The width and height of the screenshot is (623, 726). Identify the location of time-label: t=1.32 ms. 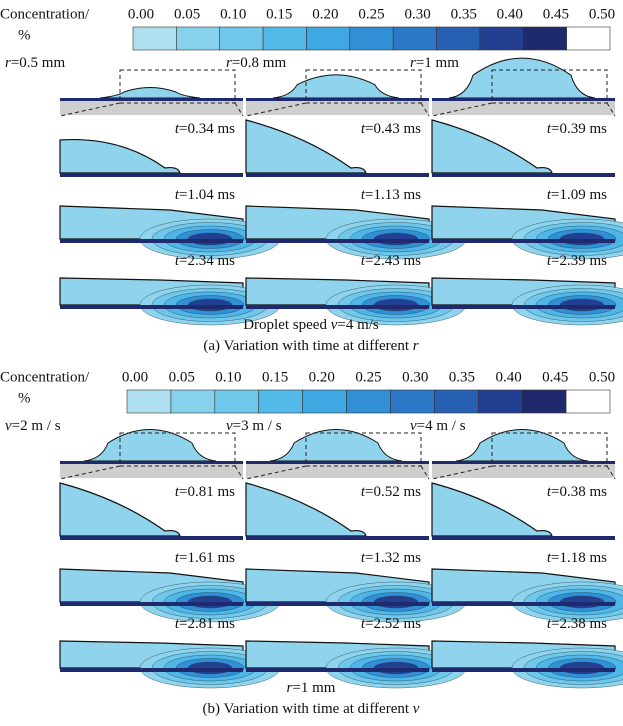
(391, 558).